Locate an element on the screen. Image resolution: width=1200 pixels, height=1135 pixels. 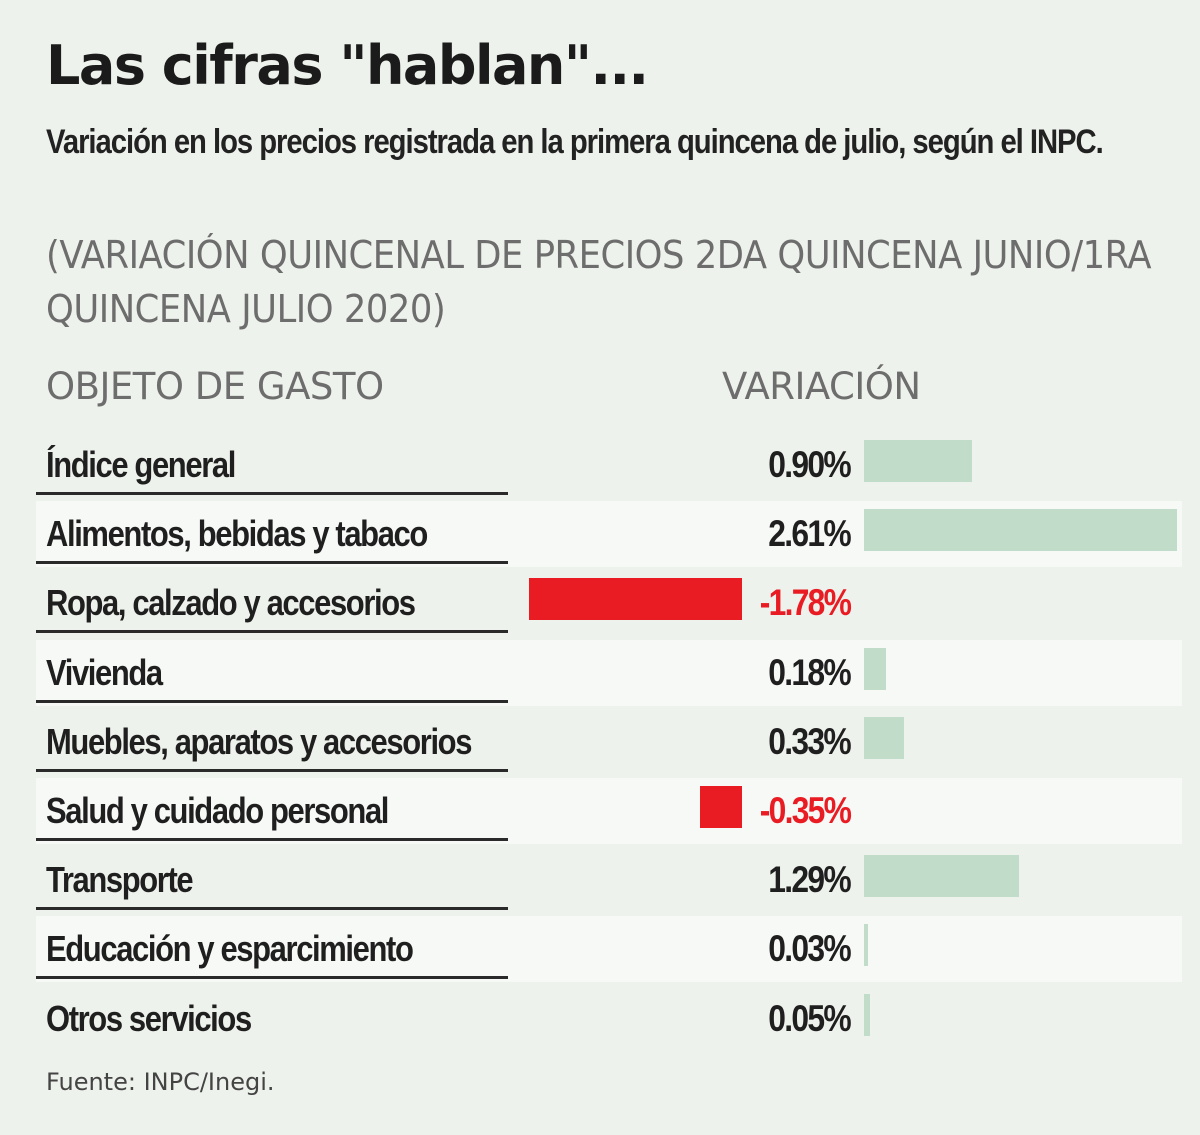
value-label: 0.05% is located at coordinates (809, 1018).